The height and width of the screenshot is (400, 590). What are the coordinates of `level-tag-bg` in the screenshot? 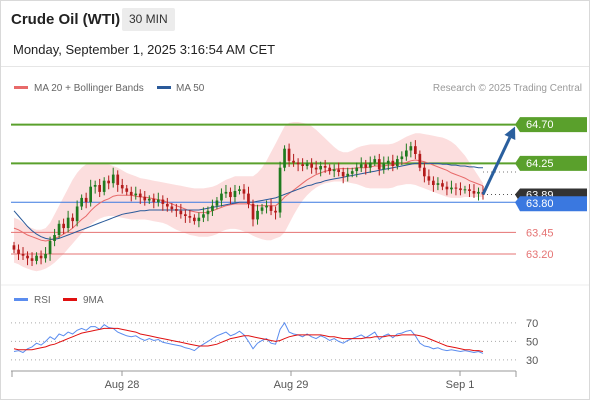 It's located at (551, 204).